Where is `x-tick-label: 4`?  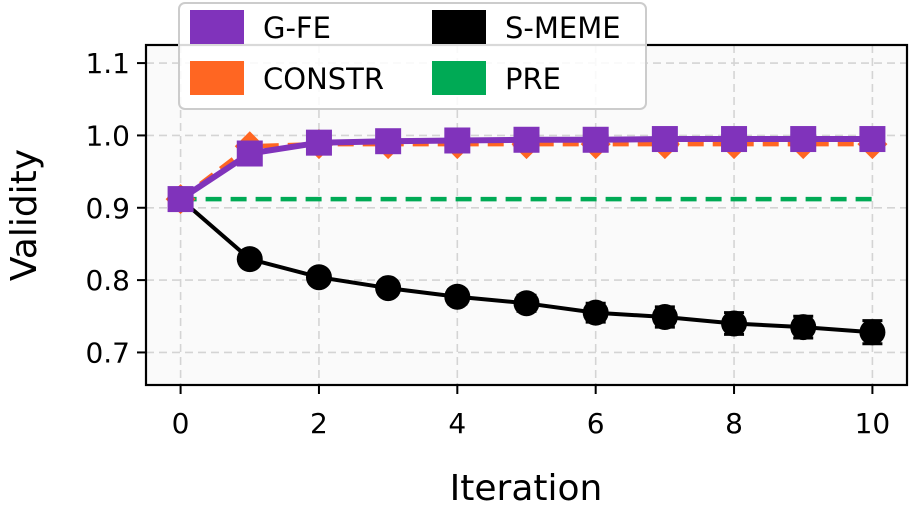
x-tick-label: 4 is located at coordinates (457, 423).